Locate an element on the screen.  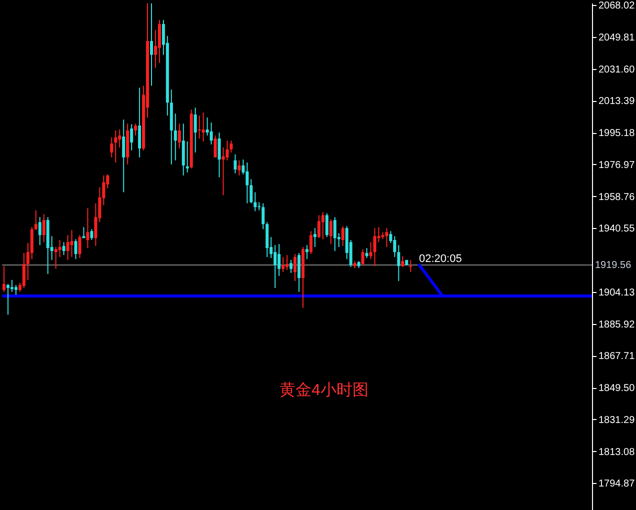
y-tick-label: 2013.39 is located at coordinates (617, 102).